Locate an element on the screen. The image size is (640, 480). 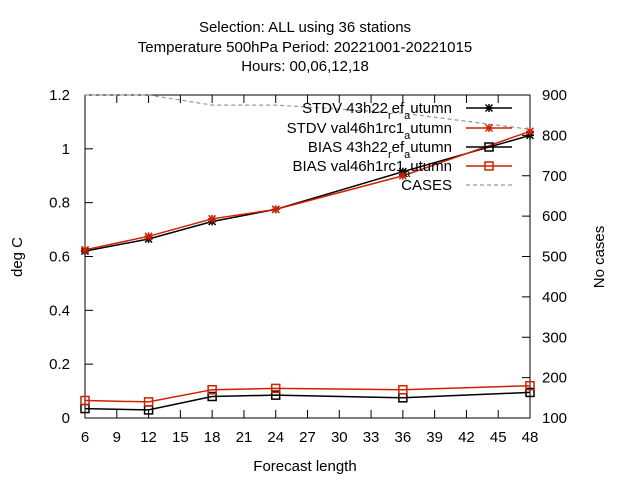
y-tick-label: 0 is located at coordinates (66, 418).